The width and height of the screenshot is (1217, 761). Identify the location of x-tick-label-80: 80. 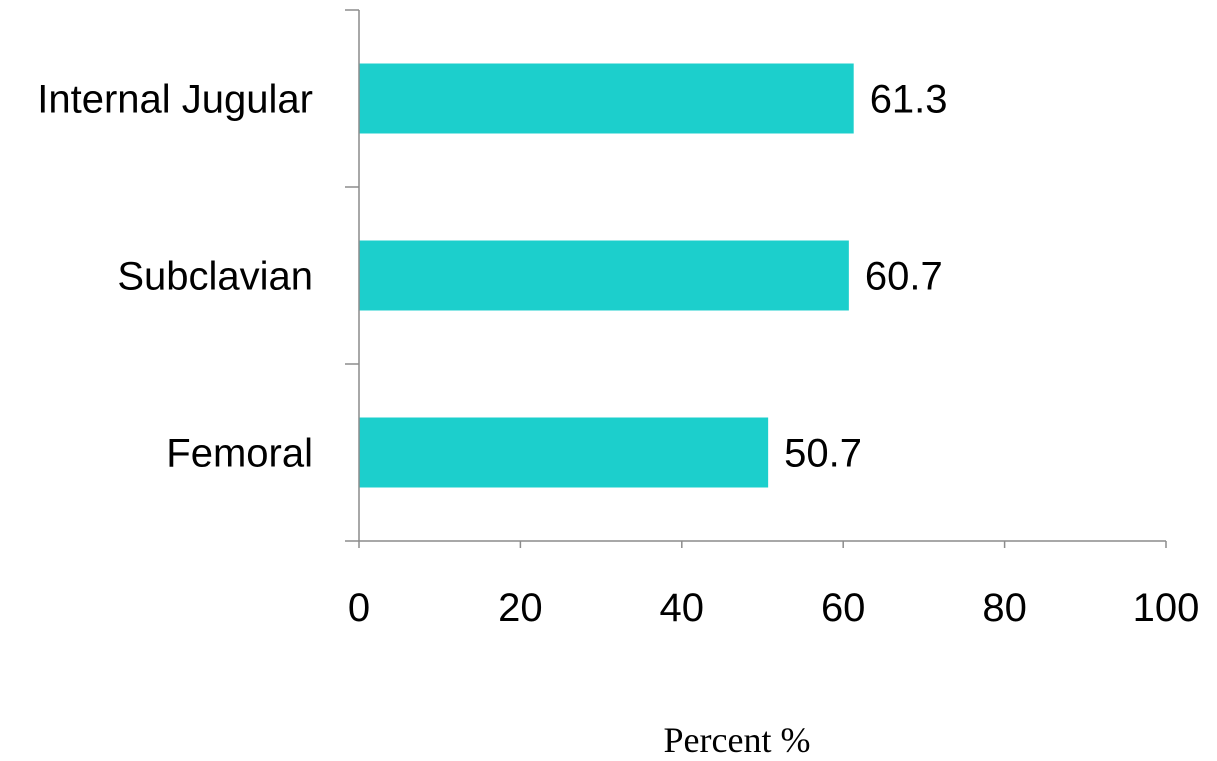
(1004, 608).